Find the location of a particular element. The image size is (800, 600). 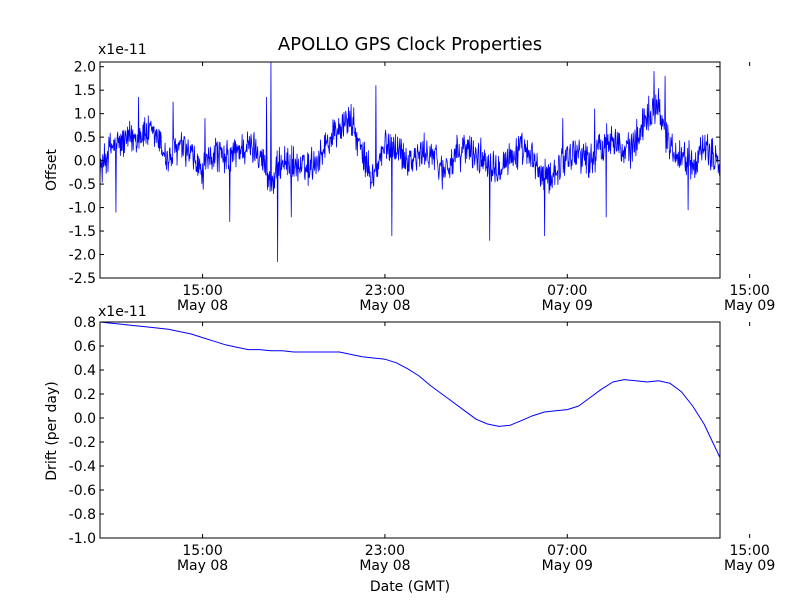

offset-y-tick-label: -2.0 is located at coordinates (82, 256).